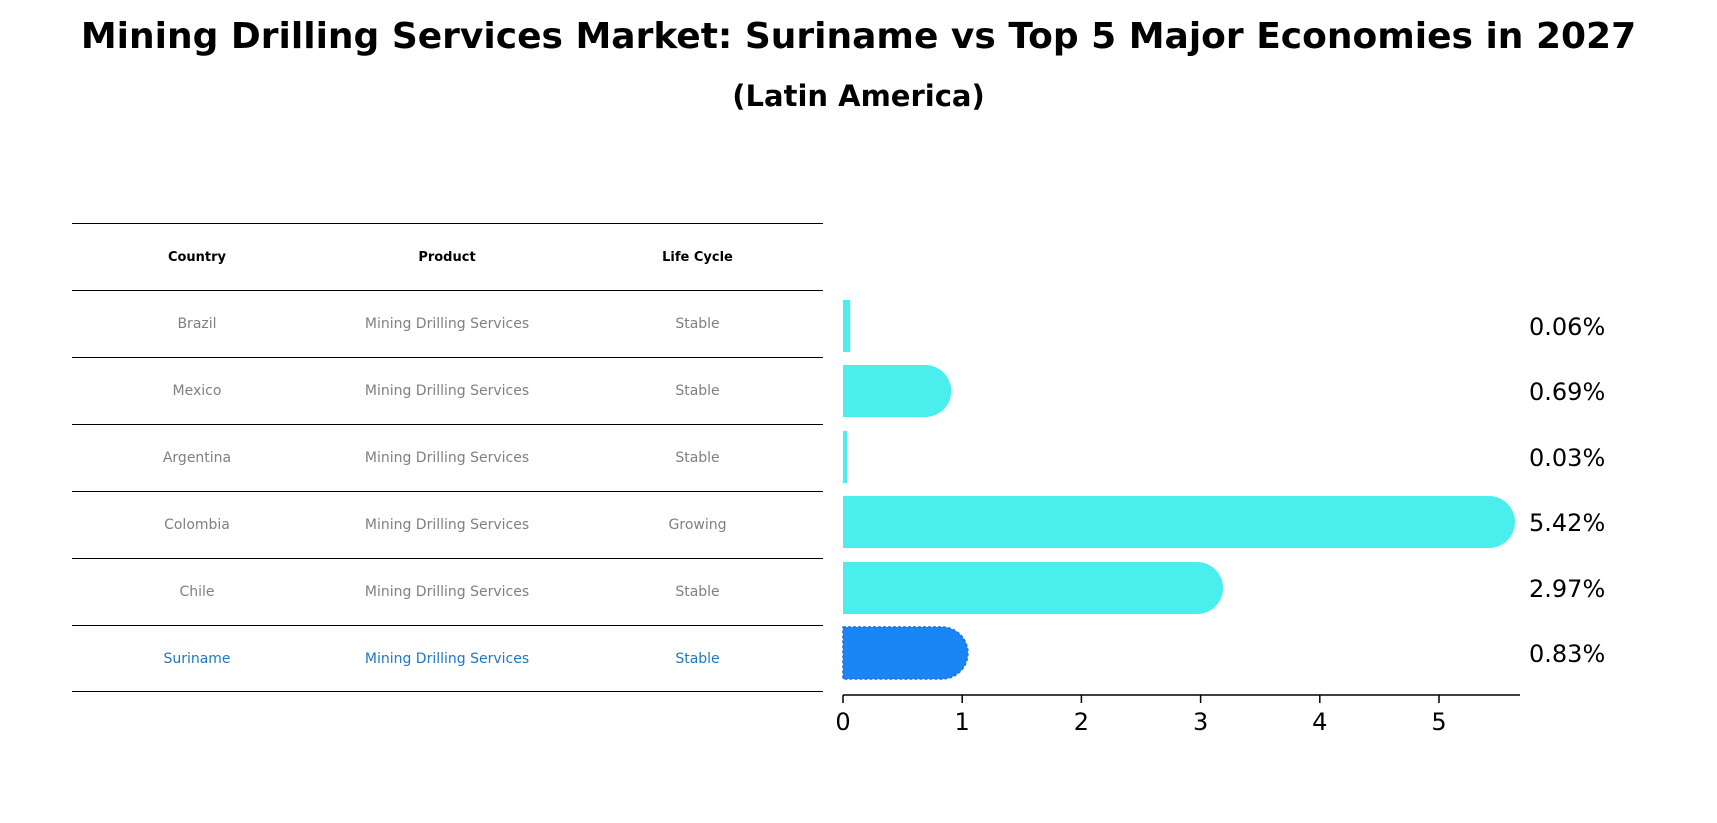 The height and width of the screenshot is (823, 1717). Describe the element at coordinates (197, 592) in the screenshot. I see `cell-country: Chile` at that location.